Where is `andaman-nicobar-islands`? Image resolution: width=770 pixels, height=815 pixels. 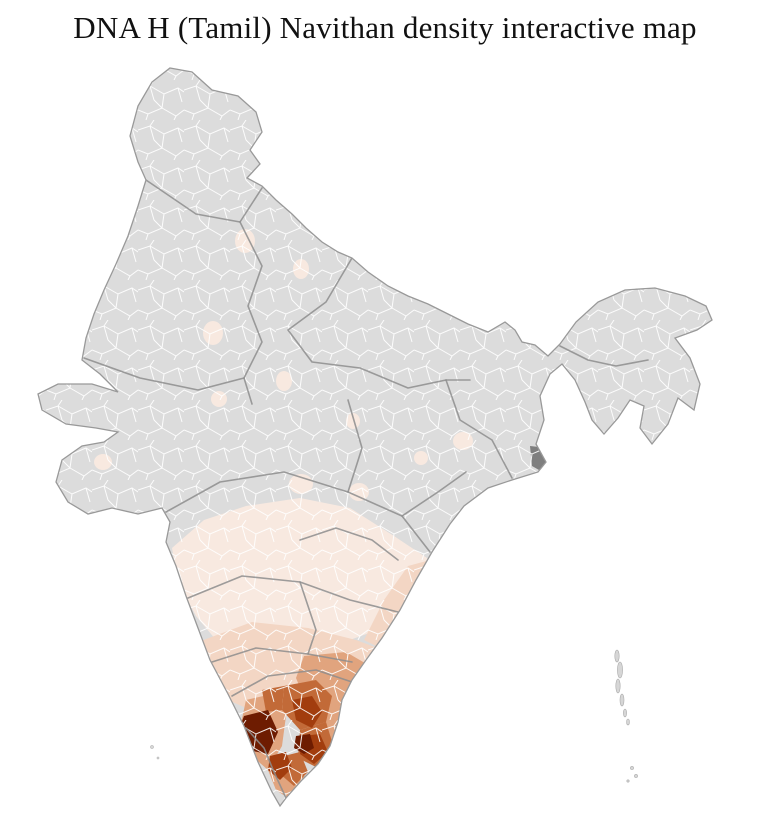
andaman-nicobar-islands is located at coordinates (626, 716).